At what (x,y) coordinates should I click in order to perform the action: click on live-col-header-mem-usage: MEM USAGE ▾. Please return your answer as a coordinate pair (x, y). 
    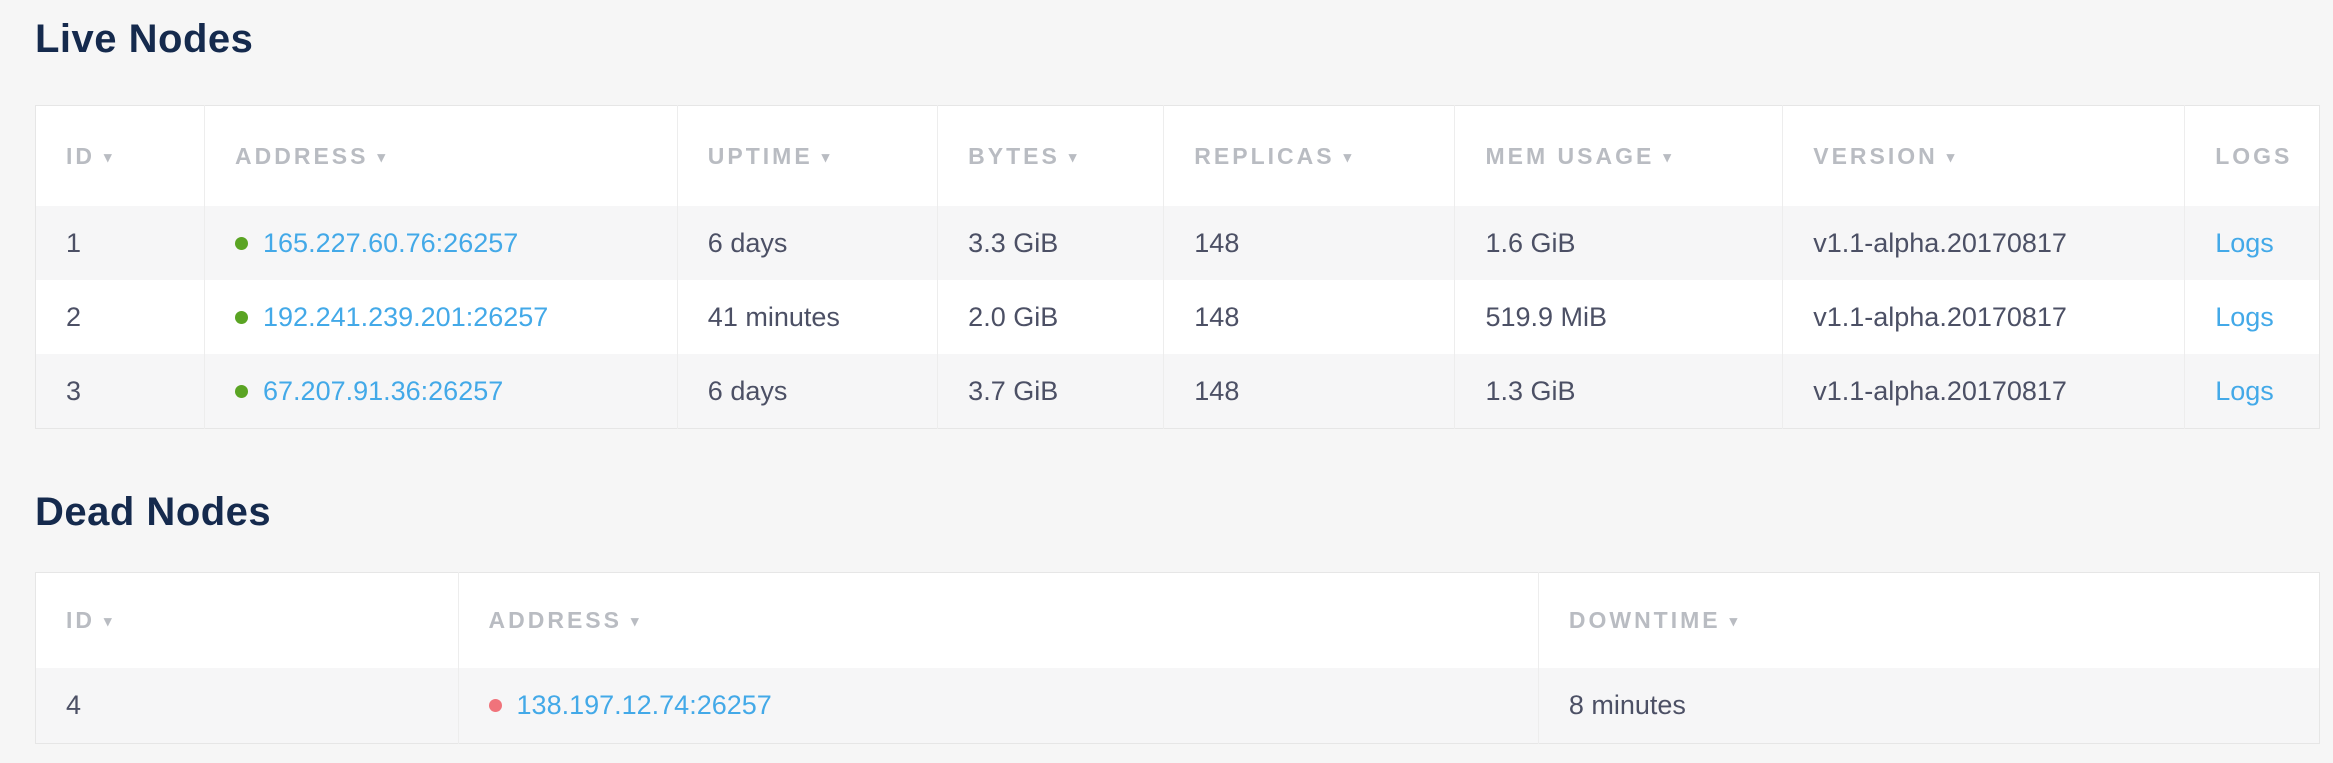
    Looking at the image, I should click on (1619, 155).